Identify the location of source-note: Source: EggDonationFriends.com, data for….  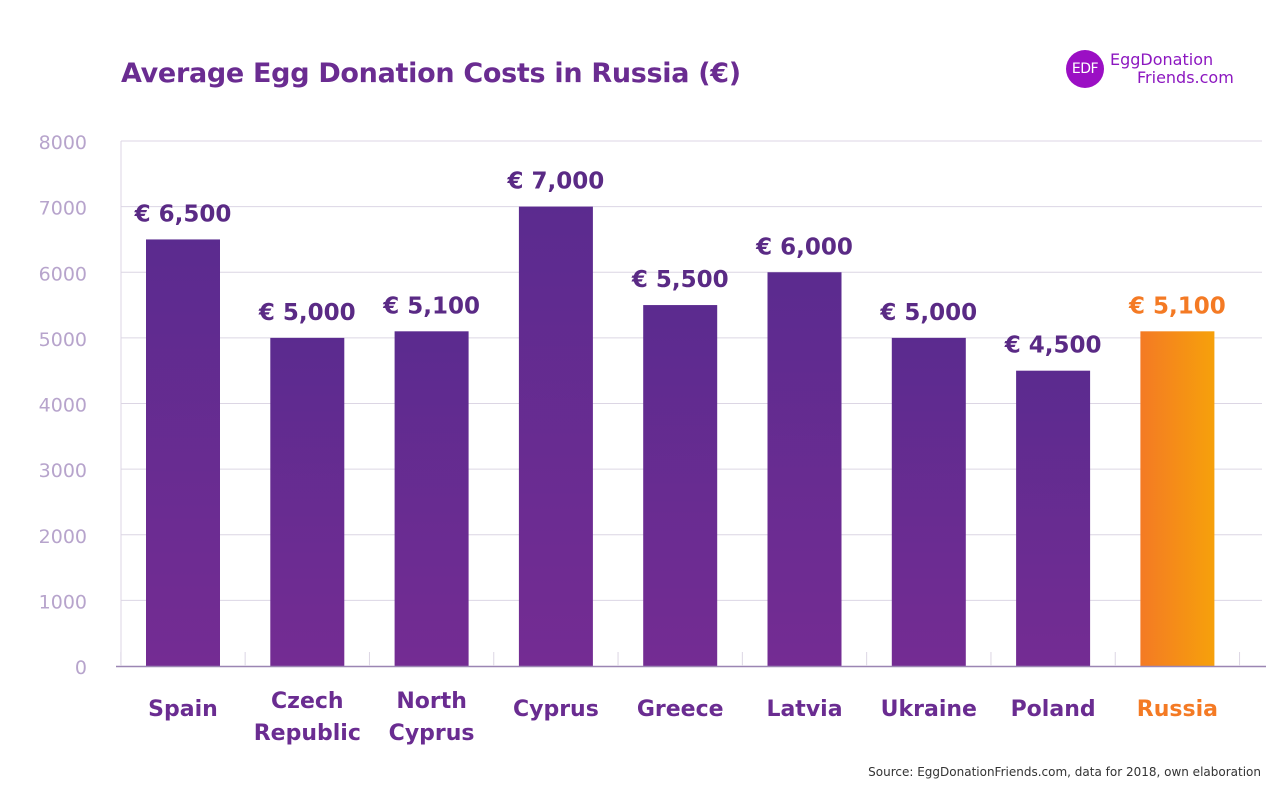
(1064, 772).